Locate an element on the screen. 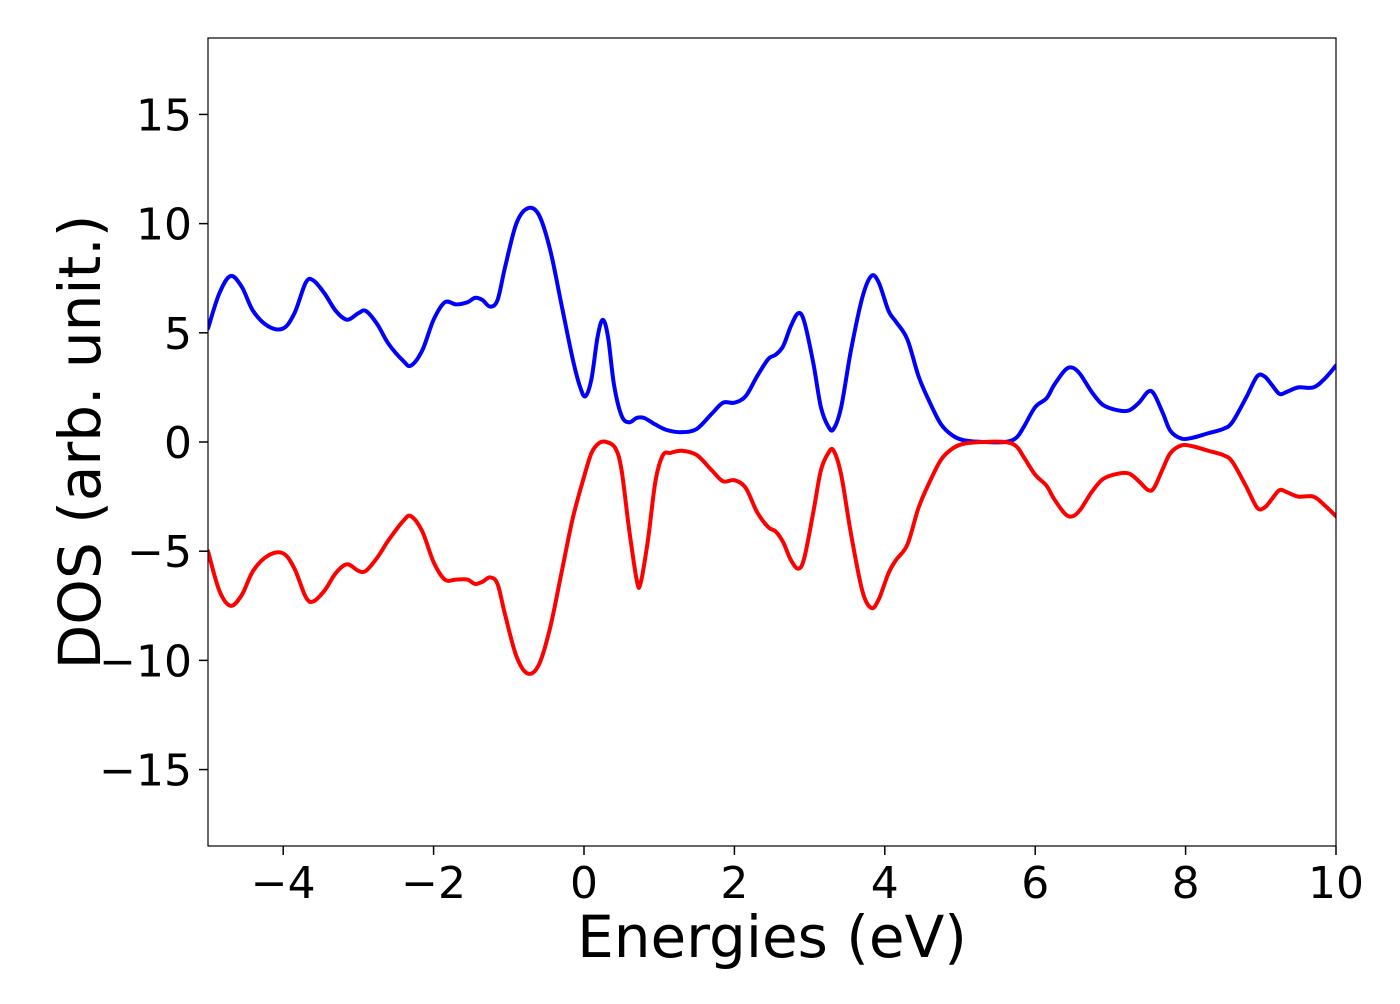  x-axis-title: Energies (eV) is located at coordinates (772, 937).